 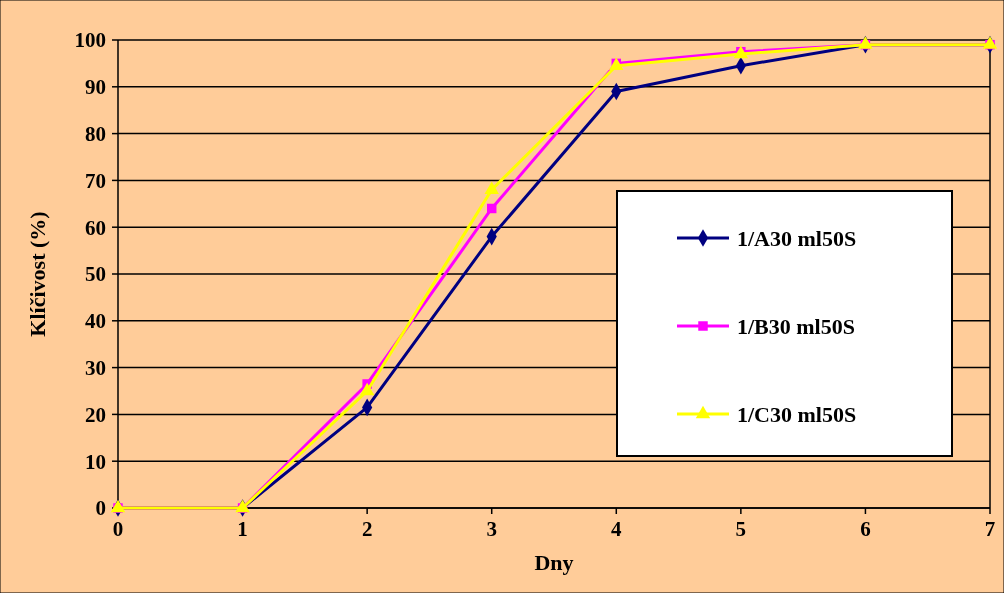 What do you see at coordinates (95, 133) in the screenshot?
I see `y-tick-label: 80` at bounding box center [95, 133].